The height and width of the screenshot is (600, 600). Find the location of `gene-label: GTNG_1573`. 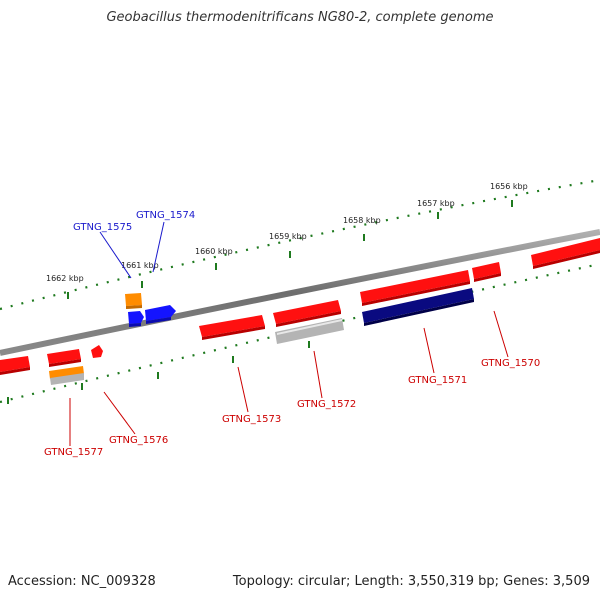

gene-label: GTNG_1573 is located at coordinates (251, 419).